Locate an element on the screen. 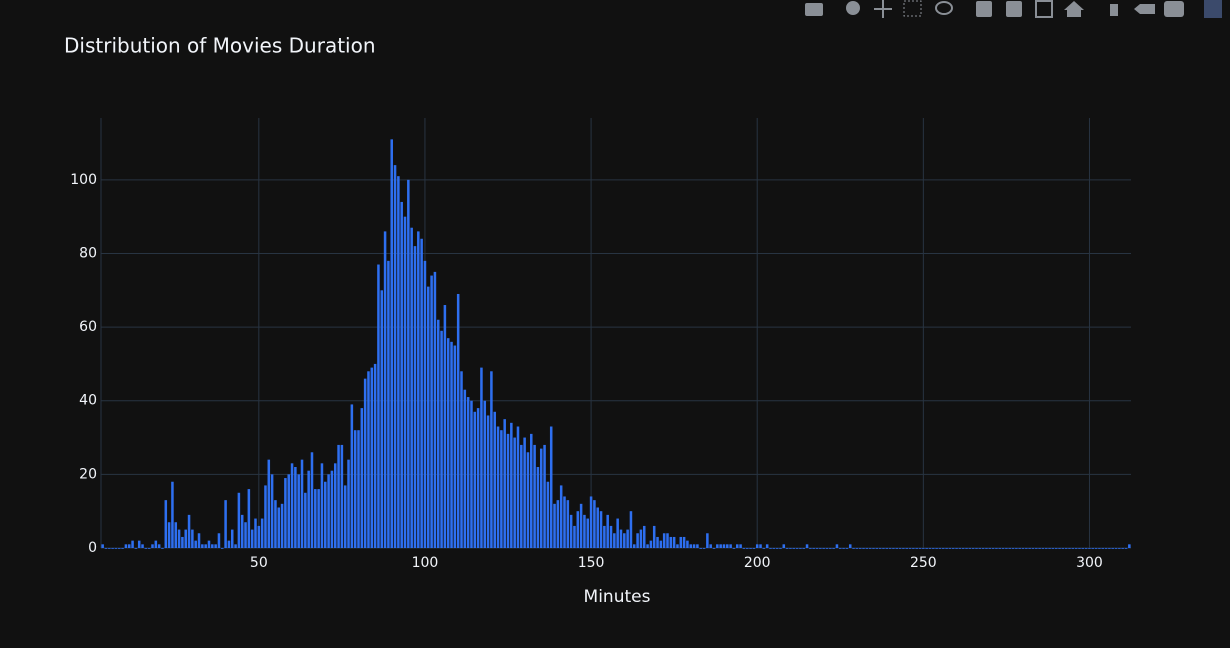 The width and height of the screenshot is (1230, 648). pan-icon is located at coordinates (883, 9).